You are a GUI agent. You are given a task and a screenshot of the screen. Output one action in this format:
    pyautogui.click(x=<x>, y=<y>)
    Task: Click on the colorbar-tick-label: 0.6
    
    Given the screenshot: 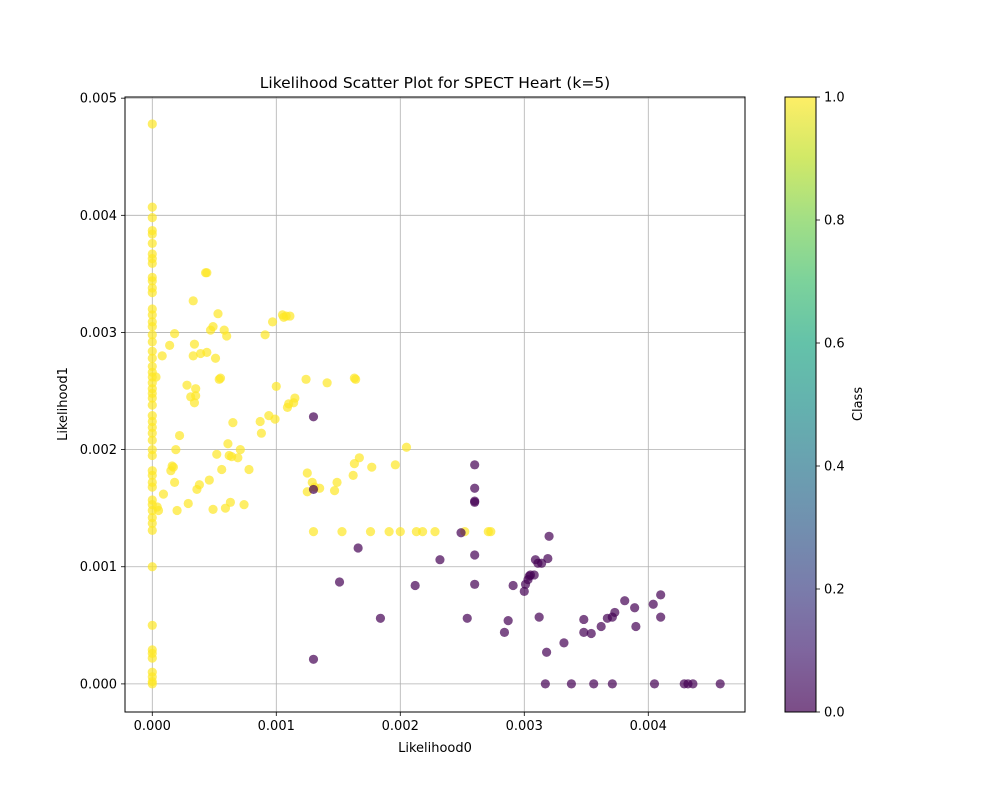 What is the action you would take?
    pyautogui.click(x=834, y=344)
    